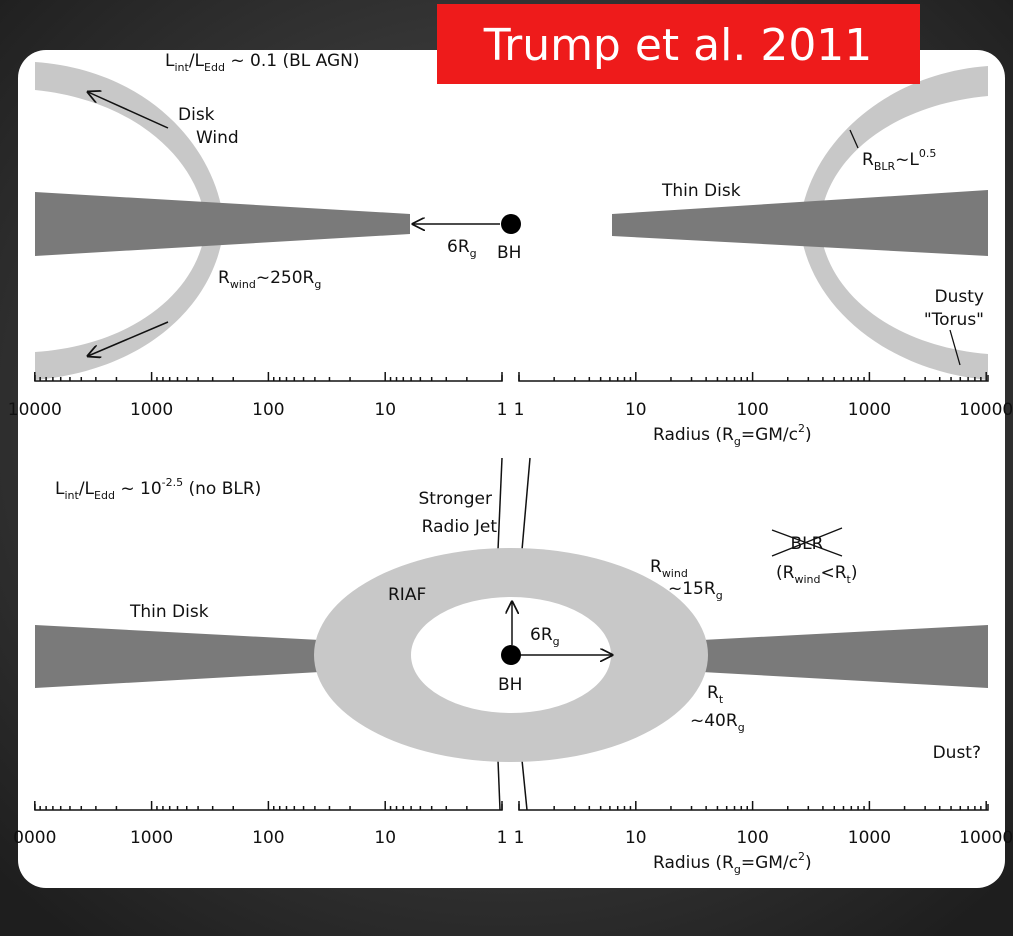  I want to click on superscript: -2.5, so click(172, 482).